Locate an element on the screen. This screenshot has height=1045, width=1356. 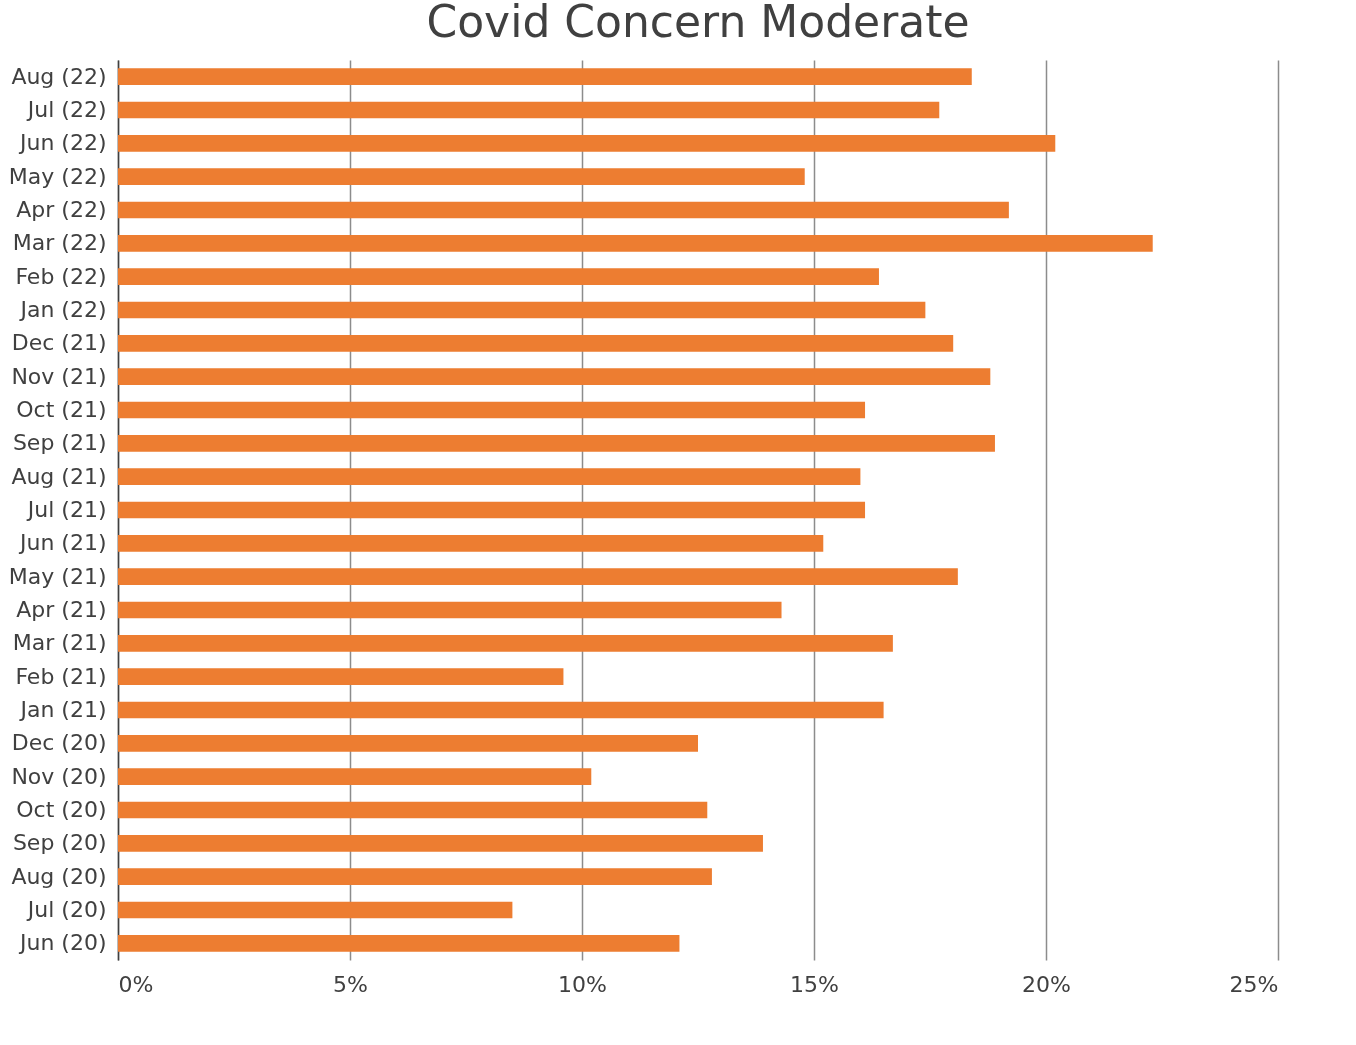
y-tick-label: Jan (21) is located at coordinates (62, 709).